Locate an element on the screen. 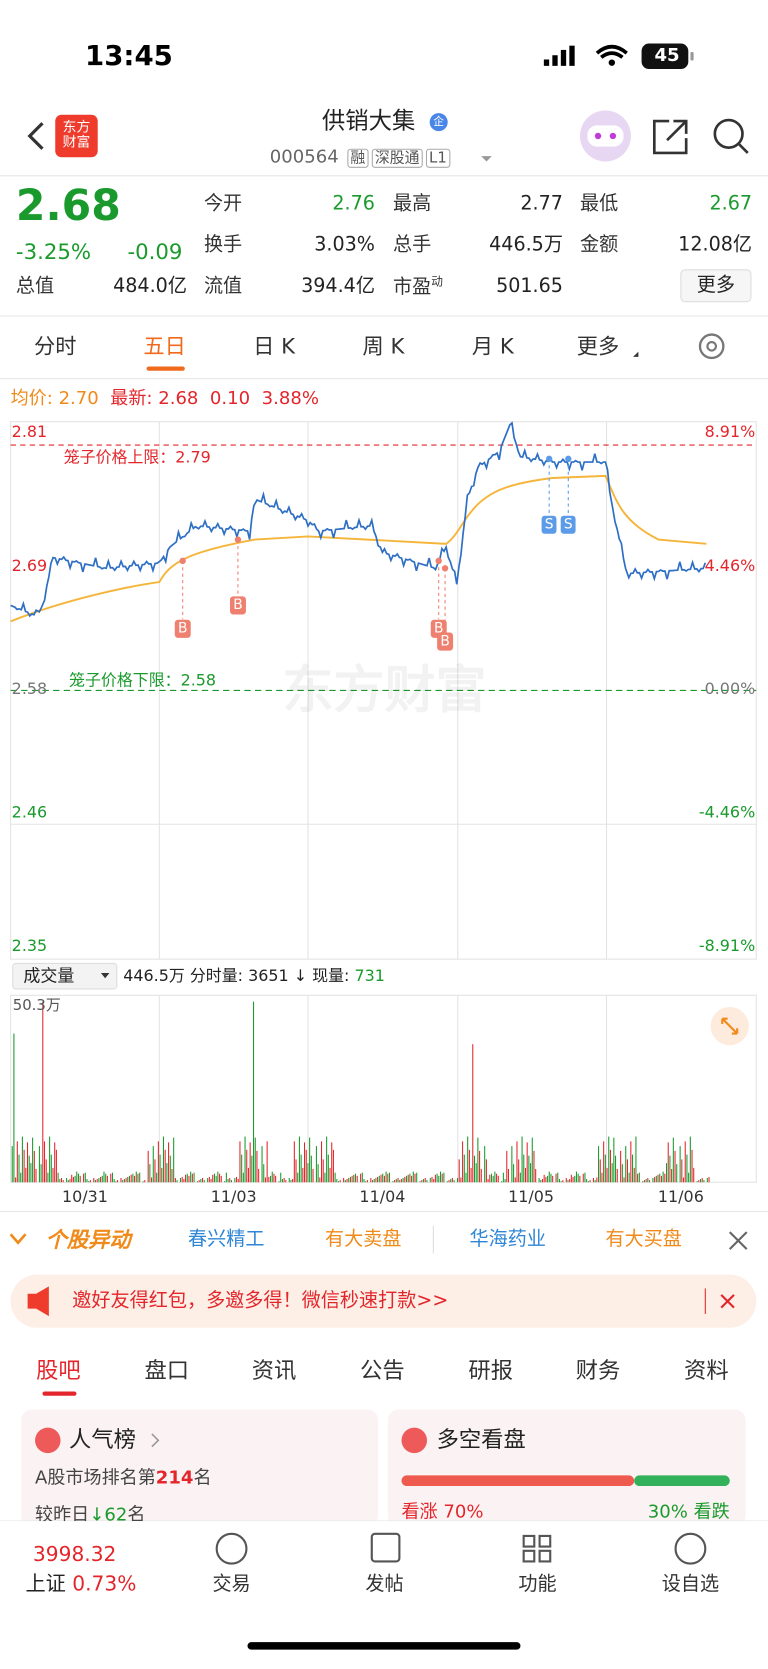 This screenshot has height=1669, width=768. more-button is located at coordinates (716, 286).